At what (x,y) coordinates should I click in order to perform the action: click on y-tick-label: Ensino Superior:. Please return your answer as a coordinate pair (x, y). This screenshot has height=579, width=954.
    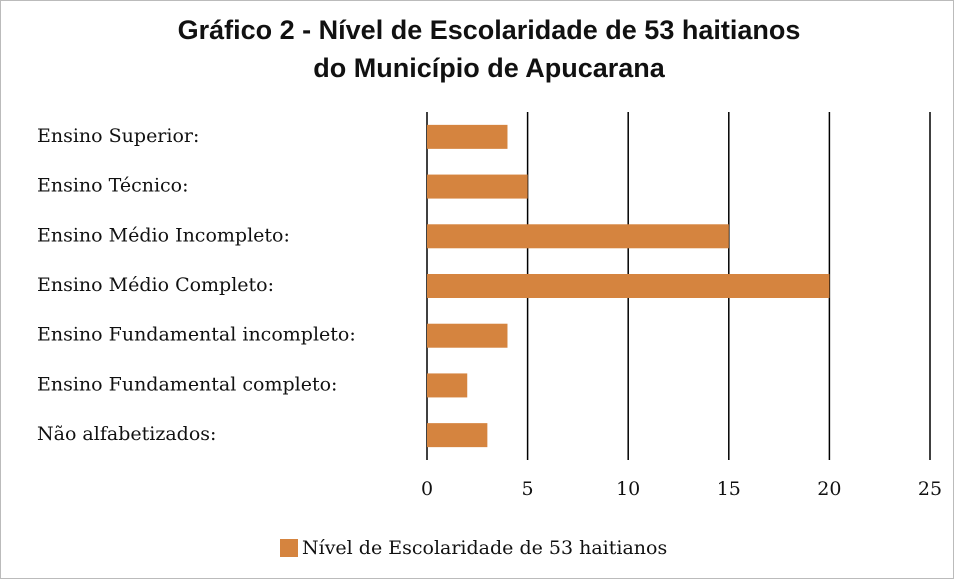
    Looking at the image, I should click on (118, 136).